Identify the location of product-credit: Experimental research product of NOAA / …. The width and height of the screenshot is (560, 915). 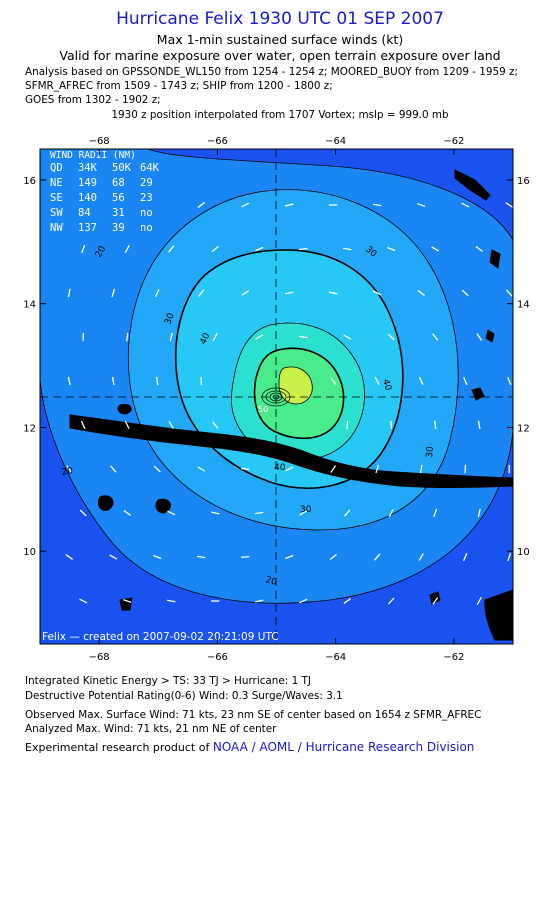
(249, 747).